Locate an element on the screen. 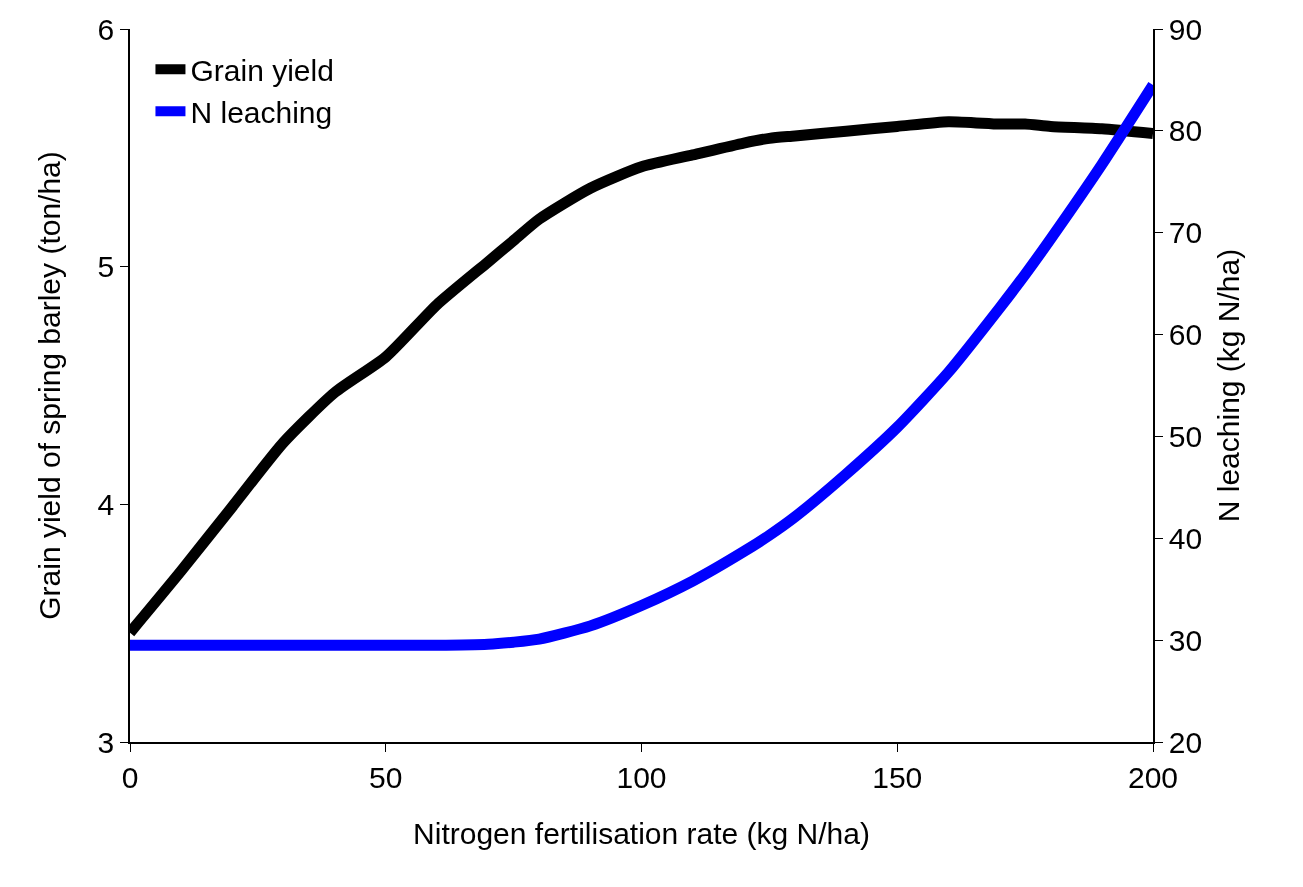  y2-tick-label: 30 is located at coordinates (1185, 640).